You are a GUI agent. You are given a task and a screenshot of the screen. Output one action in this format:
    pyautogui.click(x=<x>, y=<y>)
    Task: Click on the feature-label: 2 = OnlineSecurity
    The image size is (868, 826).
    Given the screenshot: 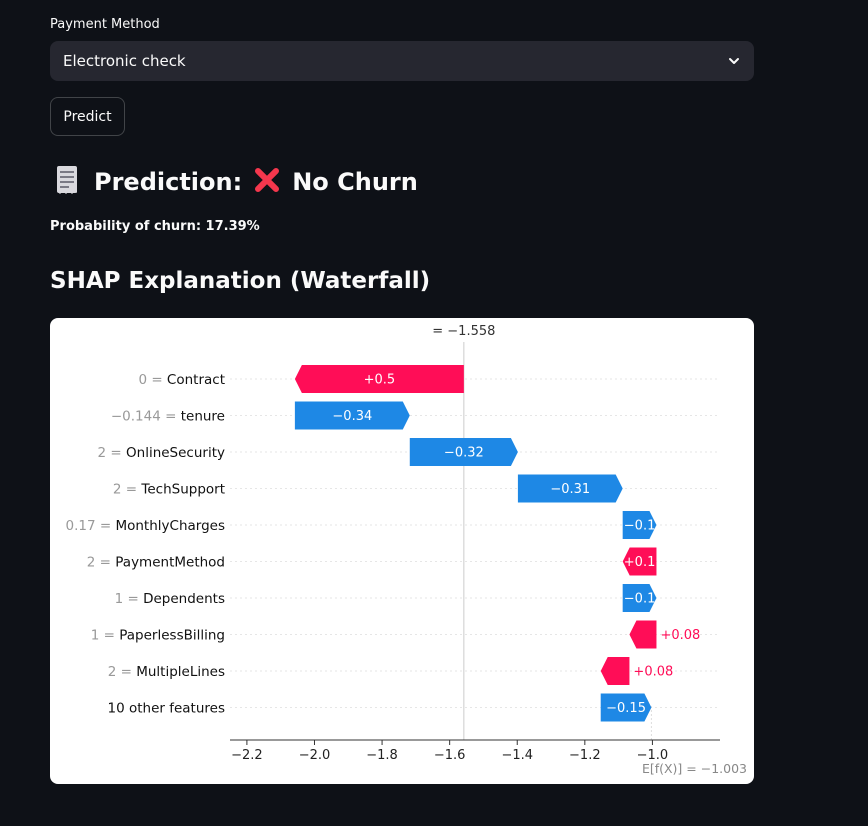 What is the action you would take?
    pyautogui.click(x=161, y=453)
    